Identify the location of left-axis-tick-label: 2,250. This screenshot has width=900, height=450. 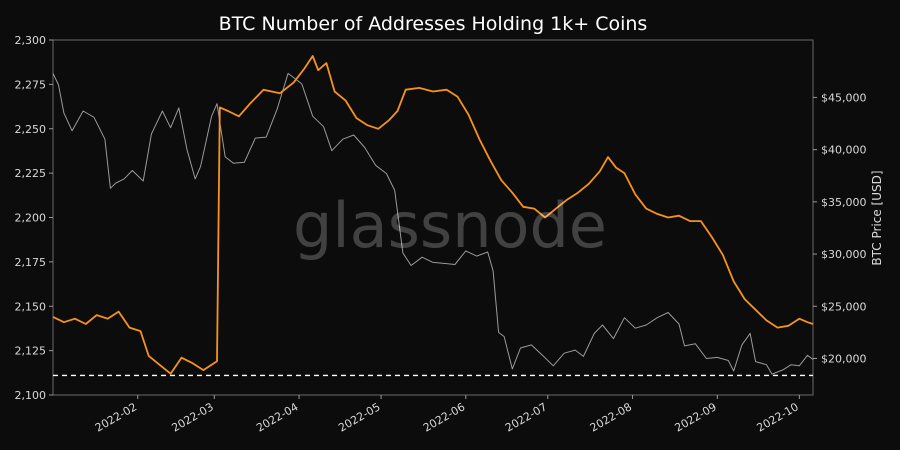
(31, 129).